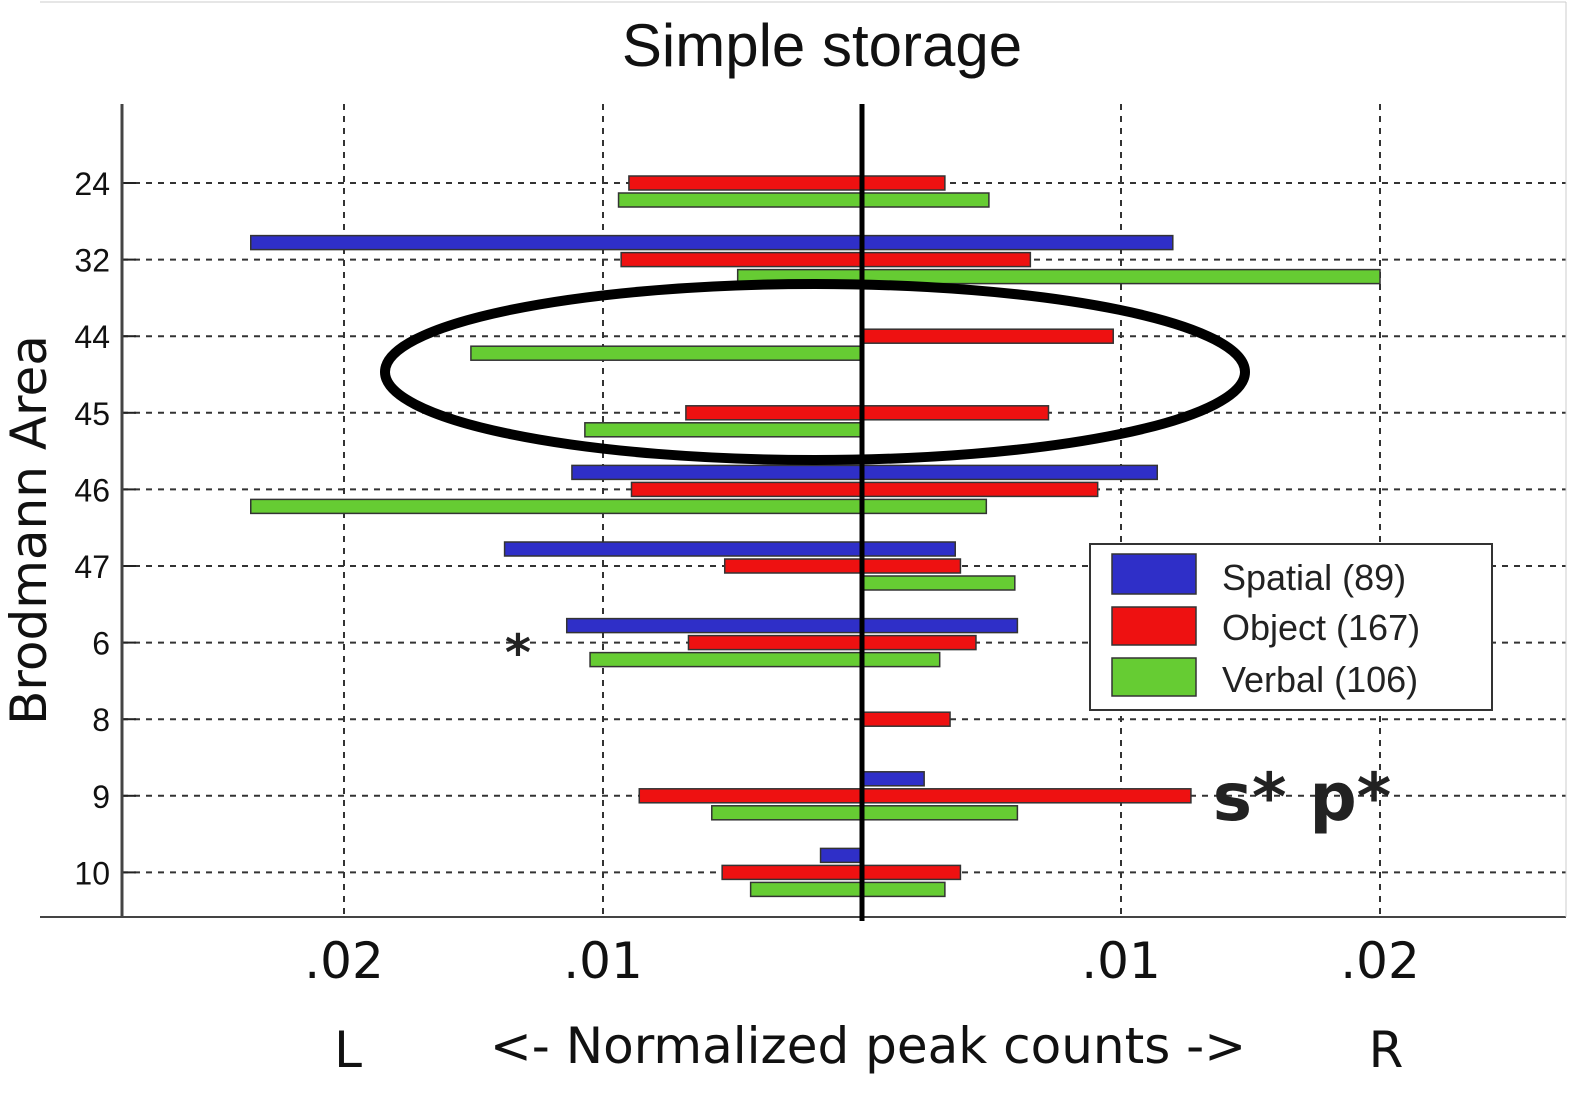  What do you see at coordinates (774, 413) in the screenshot?
I see `bar-object-45-left` at bounding box center [774, 413].